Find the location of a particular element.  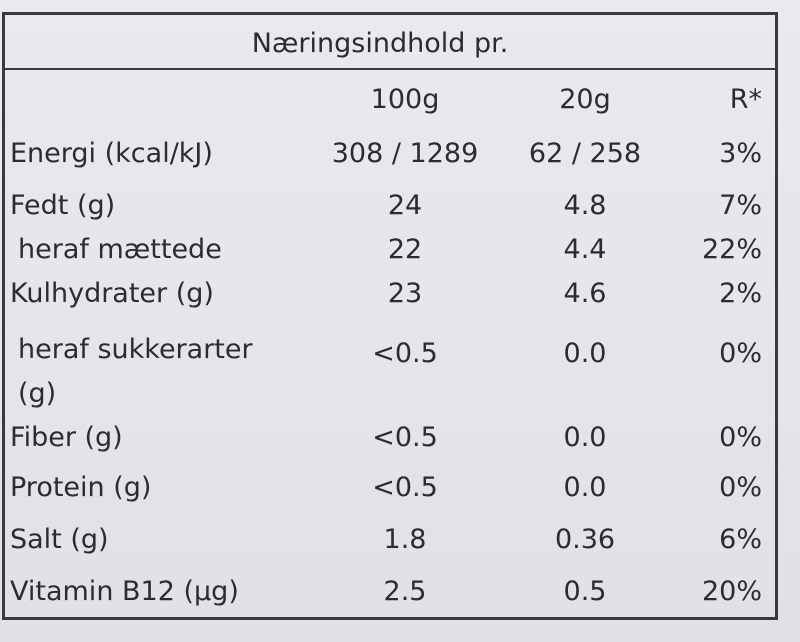

column-header: 100g is located at coordinates (405, 99).